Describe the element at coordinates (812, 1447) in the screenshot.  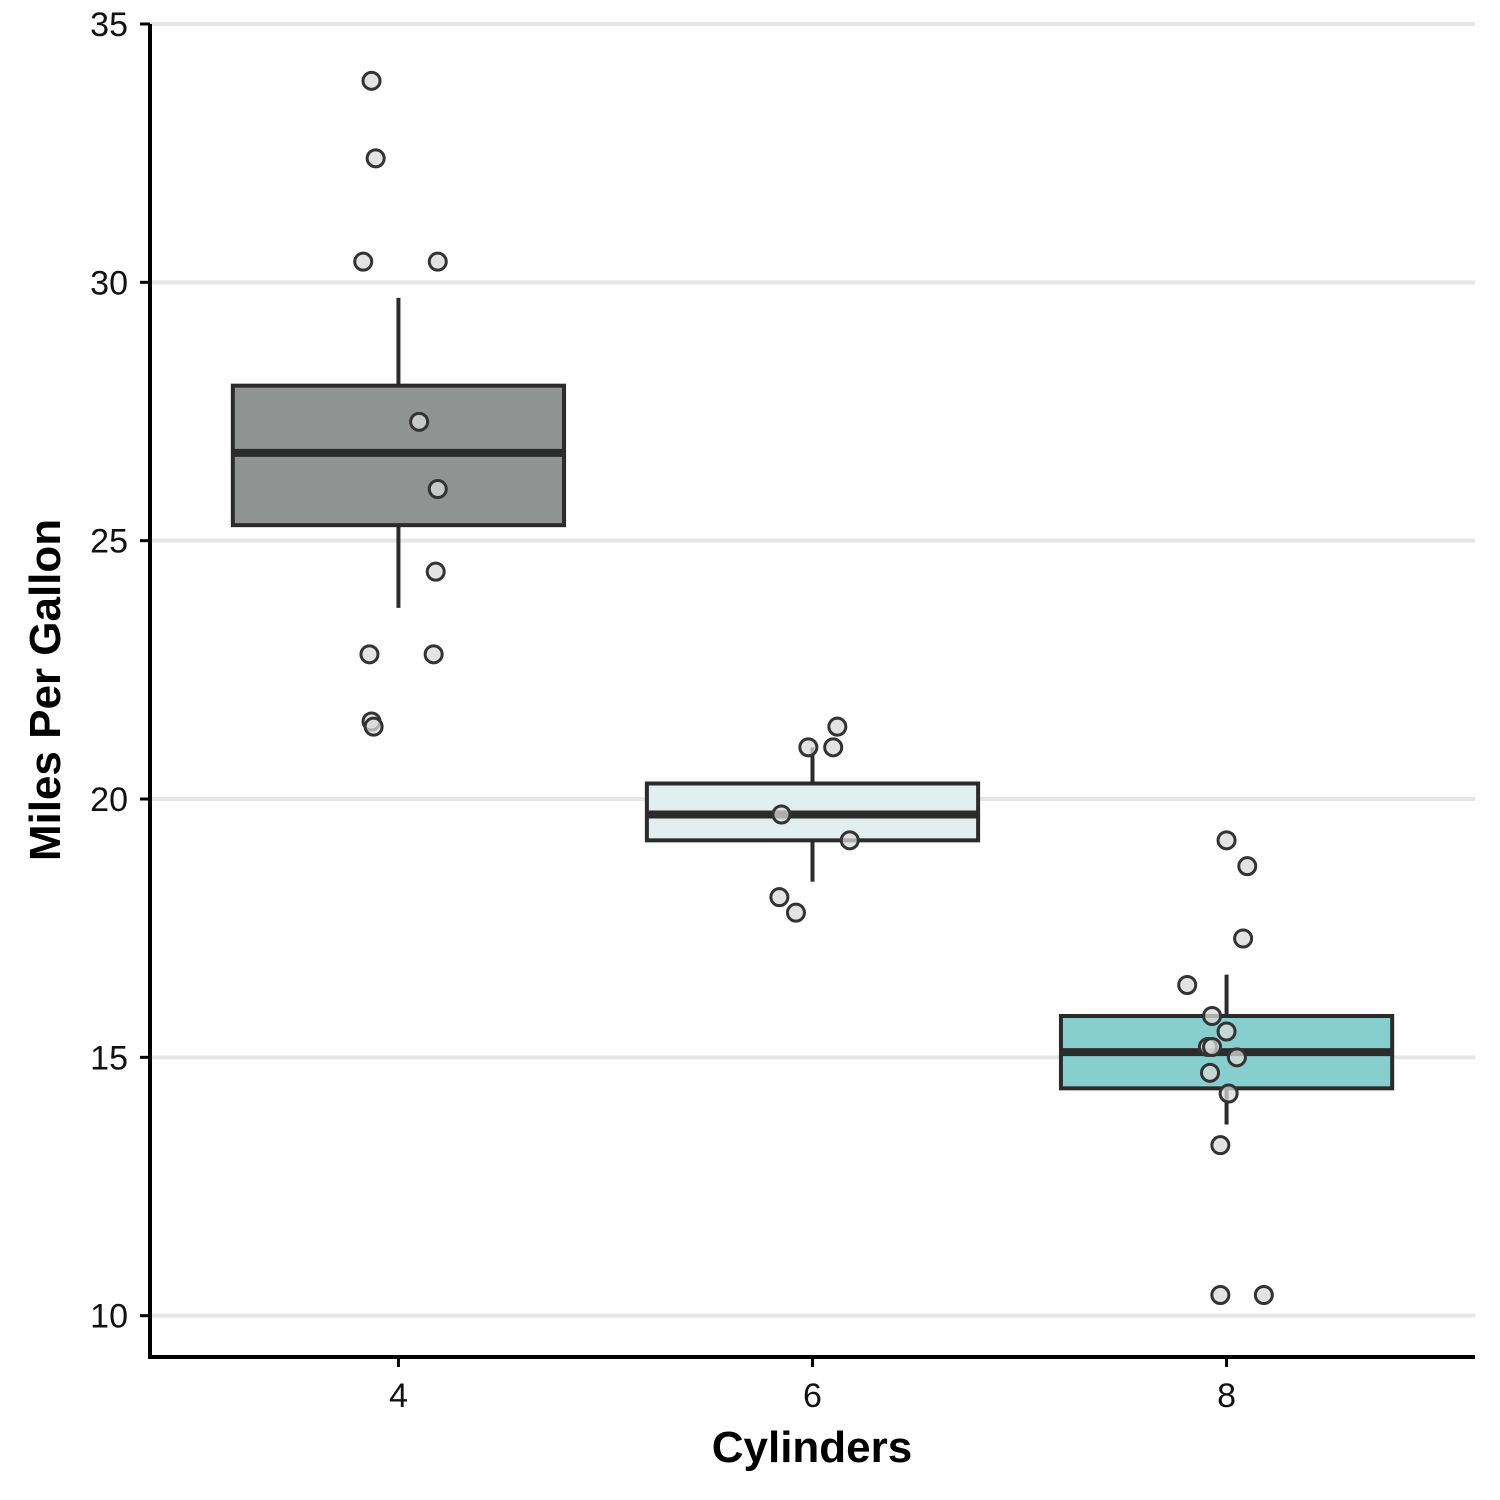
I see `x-axis-title: Cylinders` at that location.